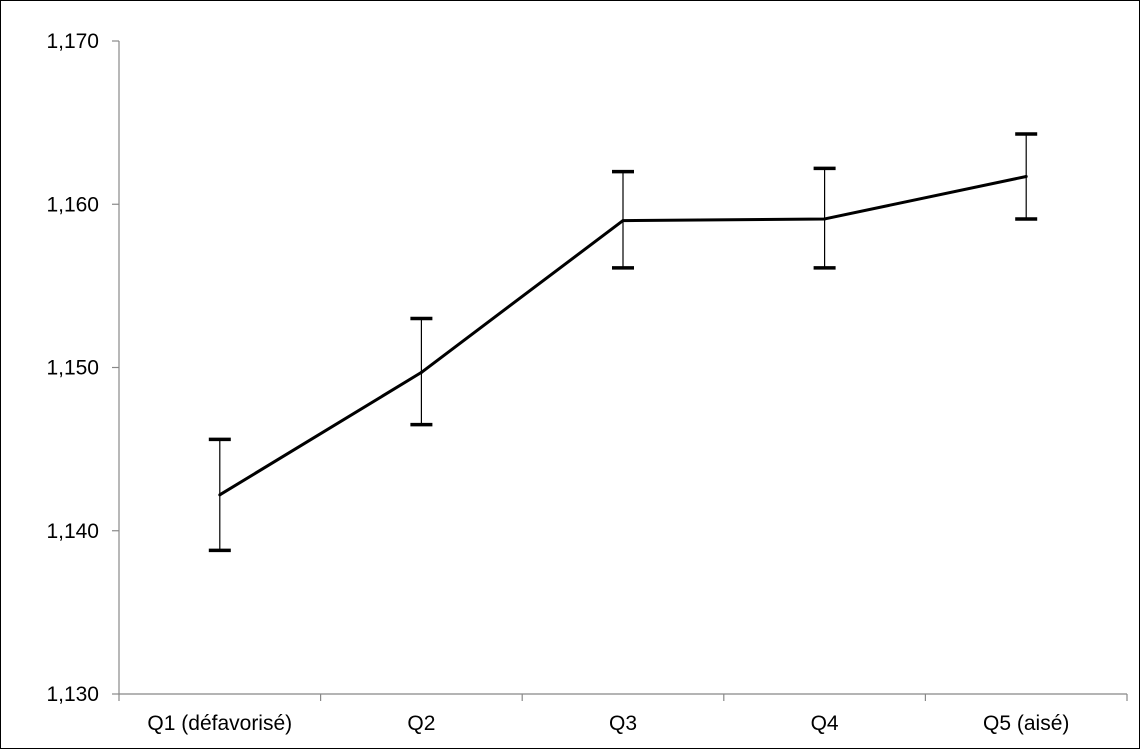 Image resolution: width=1142 pixels, height=751 pixels. I want to click on y-tick-label: 1,140, so click(72, 531).